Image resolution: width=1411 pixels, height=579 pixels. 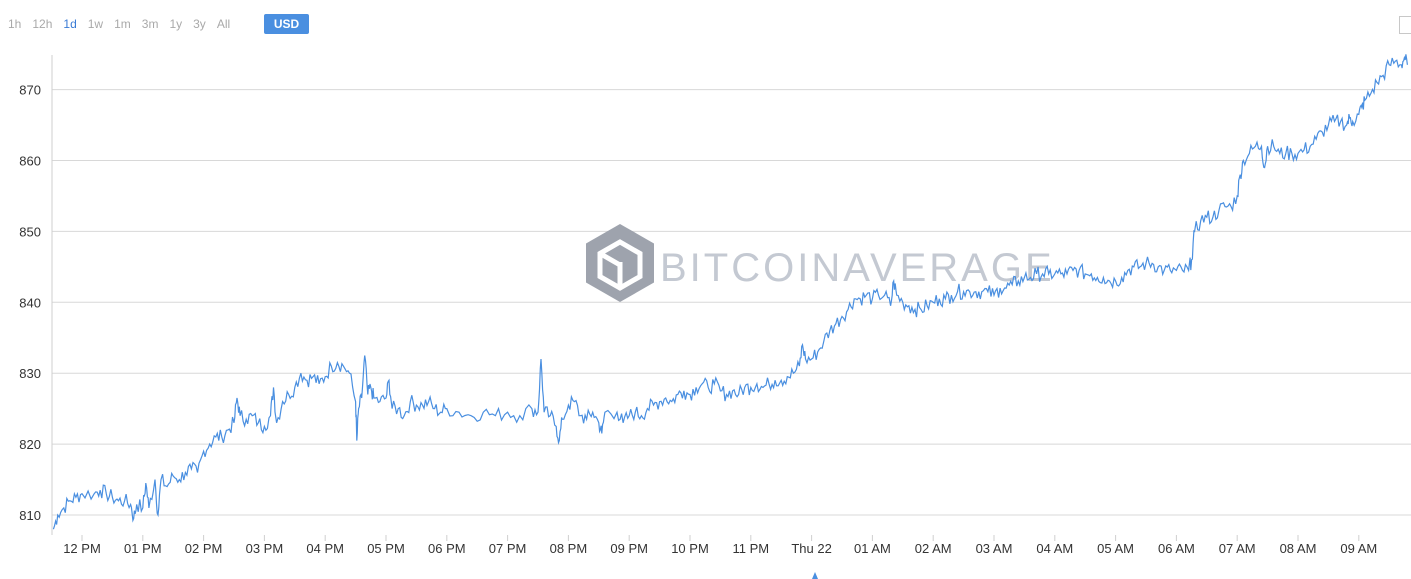 What do you see at coordinates (1176, 548) in the screenshot?
I see `x-tick-label: 06 AM` at bounding box center [1176, 548].